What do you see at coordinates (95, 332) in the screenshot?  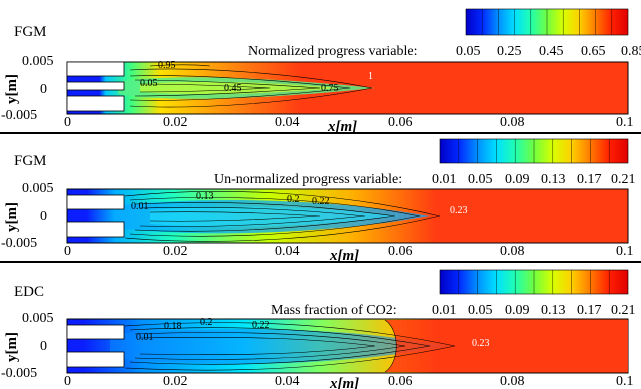 I see `panel-3-wall-top` at bounding box center [95, 332].